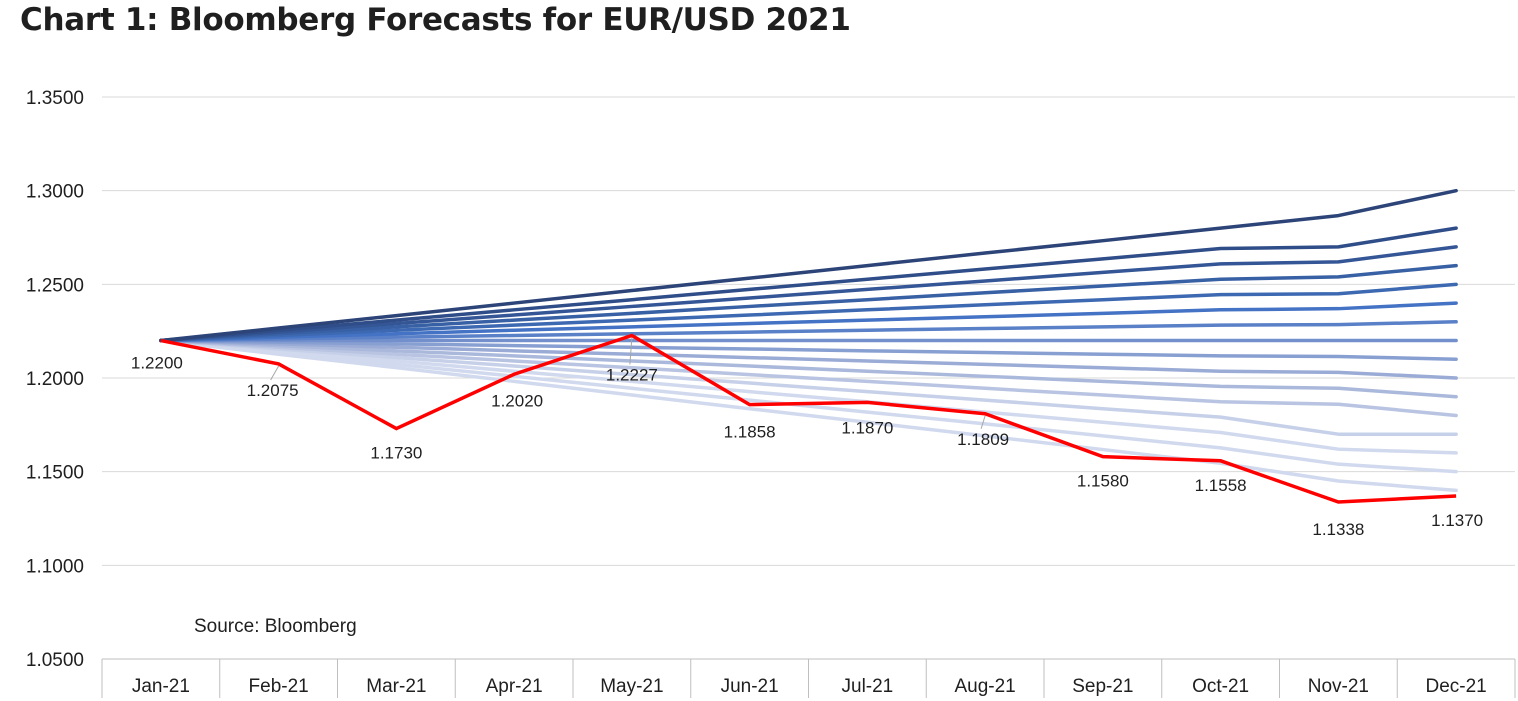 The image size is (1518, 701). What do you see at coordinates (1103, 481) in the screenshot?
I see `data-label: 1.1580` at bounding box center [1103, 481].